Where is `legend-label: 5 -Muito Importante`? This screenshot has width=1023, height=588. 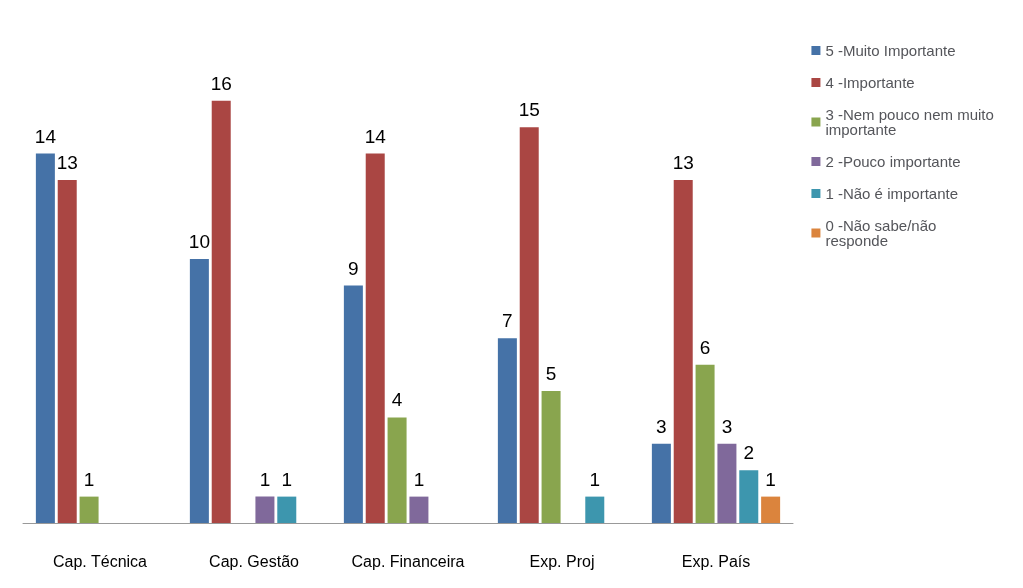 legend-label: 5 -Muito Importante is located at coordinates (890, 50).